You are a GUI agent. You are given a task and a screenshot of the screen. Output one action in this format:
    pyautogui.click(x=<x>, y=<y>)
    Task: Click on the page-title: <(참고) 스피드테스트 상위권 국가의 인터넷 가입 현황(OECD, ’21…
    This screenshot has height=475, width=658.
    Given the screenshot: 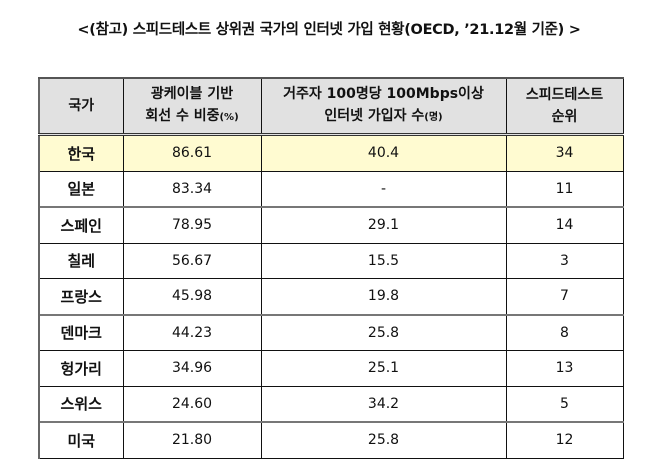 What is the action you would take?
    pyautogui.click(x=329, y=30)
    